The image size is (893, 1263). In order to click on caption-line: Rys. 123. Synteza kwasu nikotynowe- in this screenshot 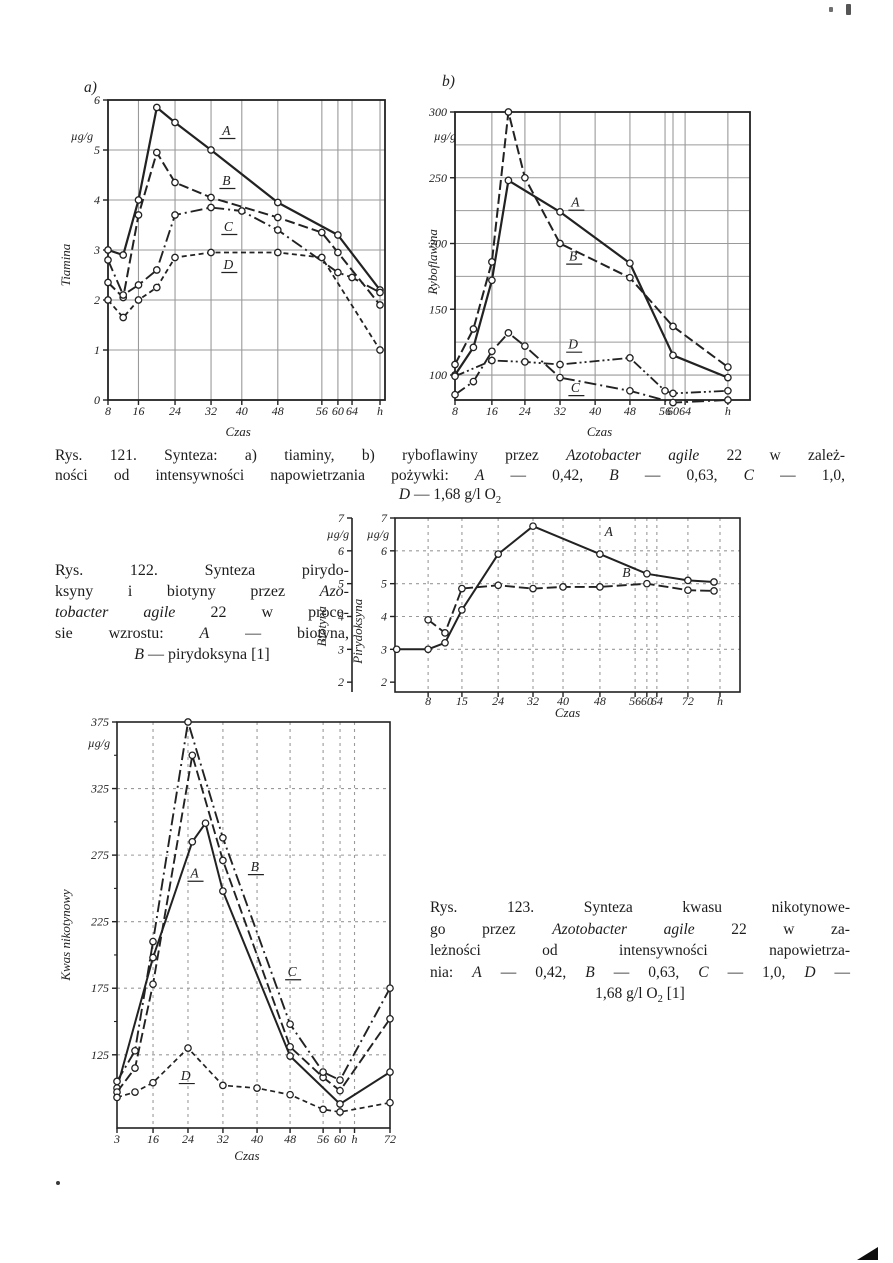, I will do `click(640, 907)`.